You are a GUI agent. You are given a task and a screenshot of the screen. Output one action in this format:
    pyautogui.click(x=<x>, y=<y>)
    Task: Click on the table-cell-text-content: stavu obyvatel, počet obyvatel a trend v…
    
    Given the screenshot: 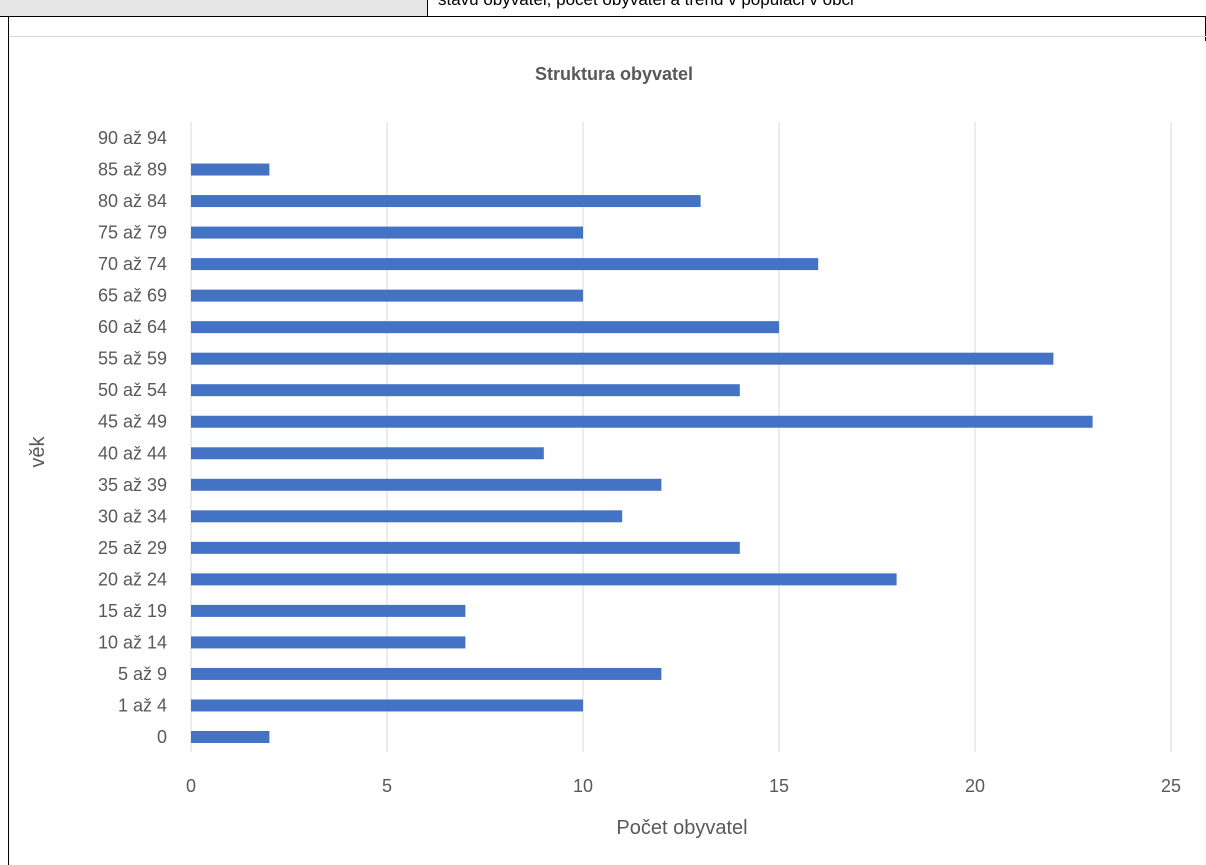 What is the action you would take?
    pyautogui.click(x=646, y=5)
    